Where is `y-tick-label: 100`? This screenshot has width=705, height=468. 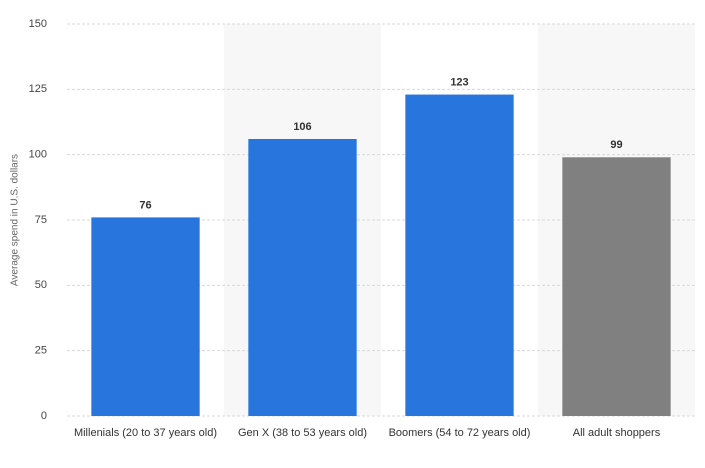
y-tick-label: 100 is located at coordinates (38, 155).